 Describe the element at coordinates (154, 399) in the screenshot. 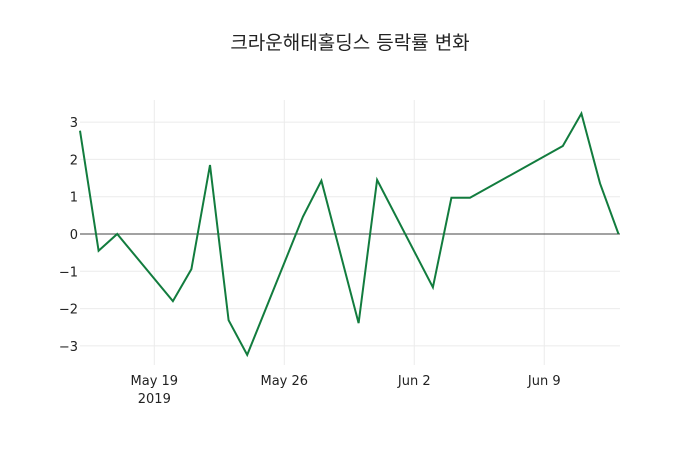

I see `x-tick-year: 2019` at that location.